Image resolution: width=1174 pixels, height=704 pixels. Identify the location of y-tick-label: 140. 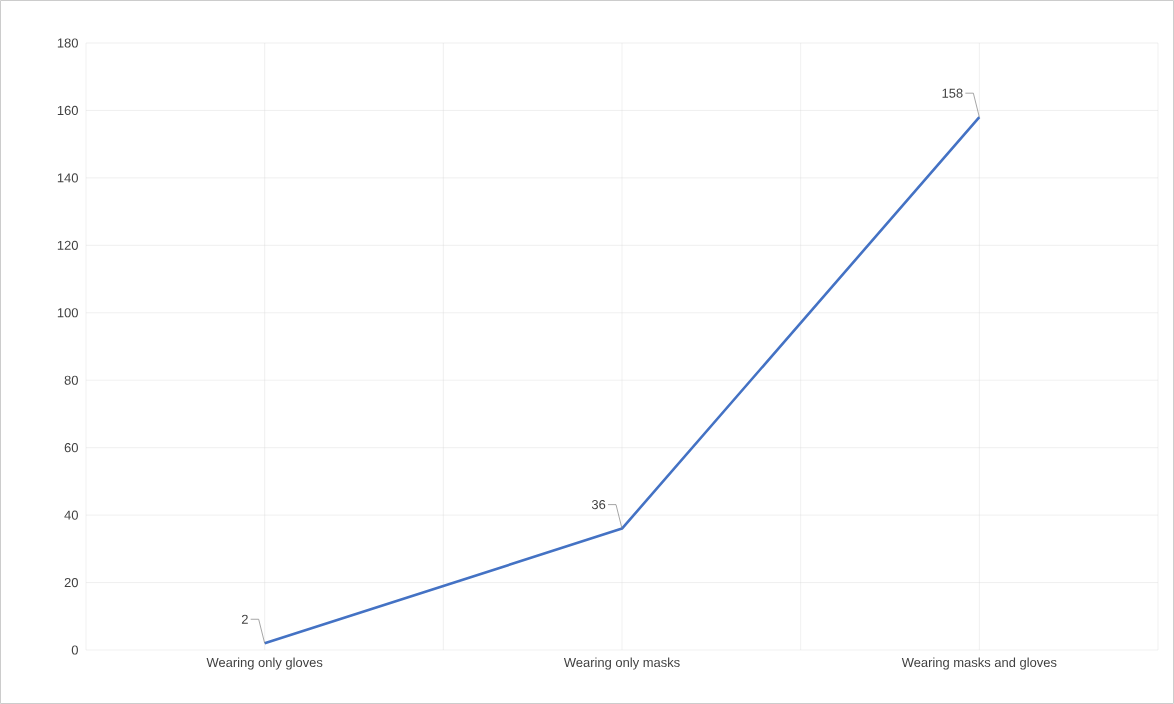
(67, 178).